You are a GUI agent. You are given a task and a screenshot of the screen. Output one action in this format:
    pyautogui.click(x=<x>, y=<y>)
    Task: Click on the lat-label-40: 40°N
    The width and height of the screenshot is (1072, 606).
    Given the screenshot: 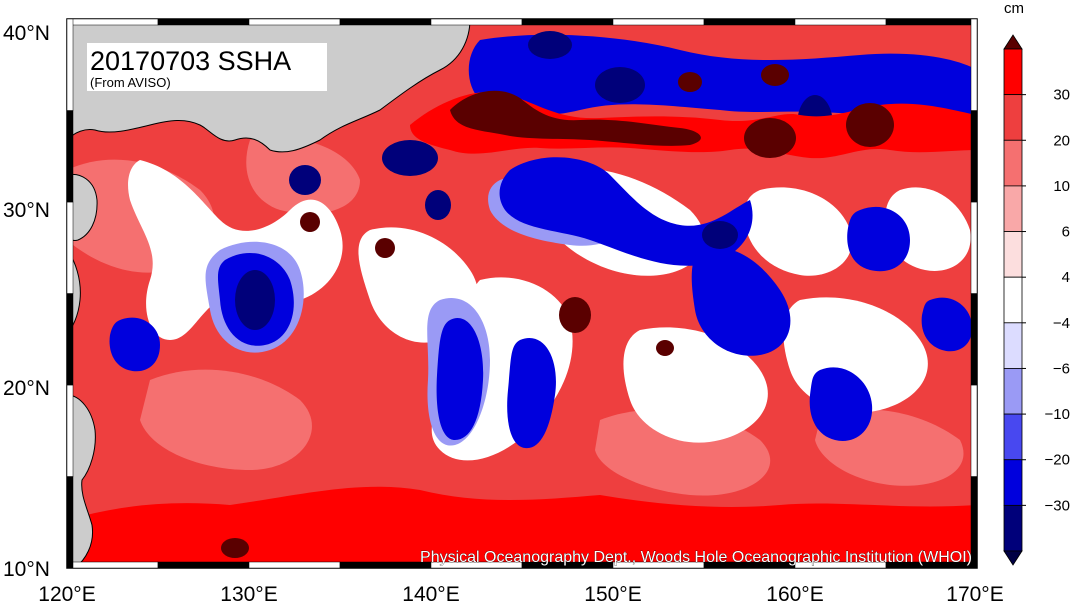 What is the action you would take?
    pyautogui.click(x=26, y=33)
    